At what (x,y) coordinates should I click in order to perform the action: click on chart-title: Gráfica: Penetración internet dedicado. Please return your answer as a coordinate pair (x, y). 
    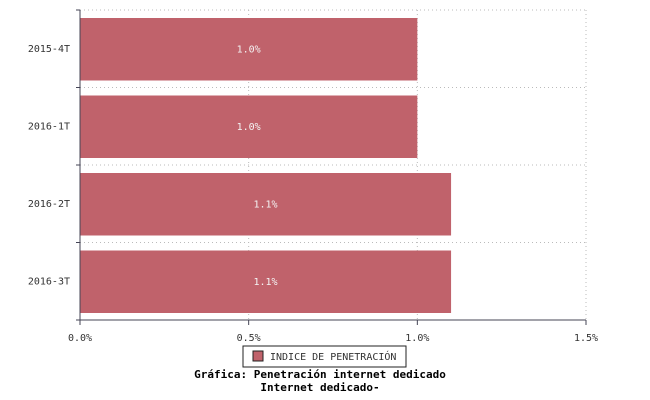
    Looking at the image, I should click on (320, 374).